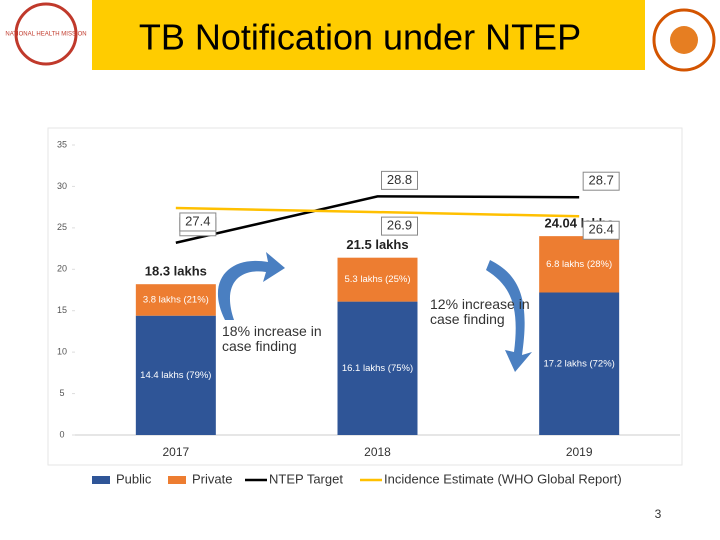 This screenshot has height=540, width=720. I want to click on total-label: 18.3 lakhs, so click(176, 271).